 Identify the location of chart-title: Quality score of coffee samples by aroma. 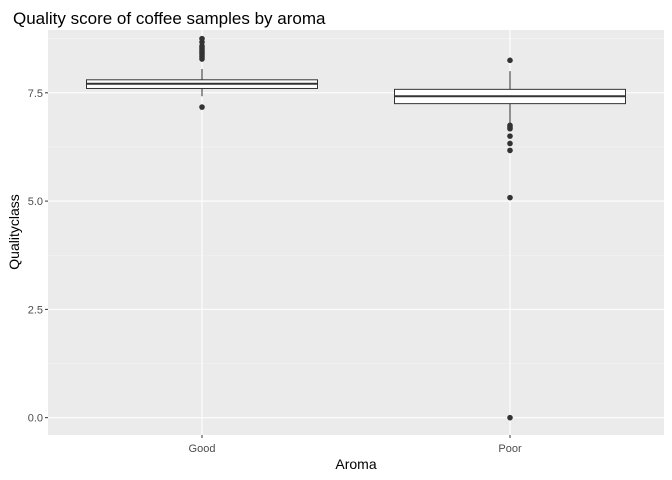
(169, 18).